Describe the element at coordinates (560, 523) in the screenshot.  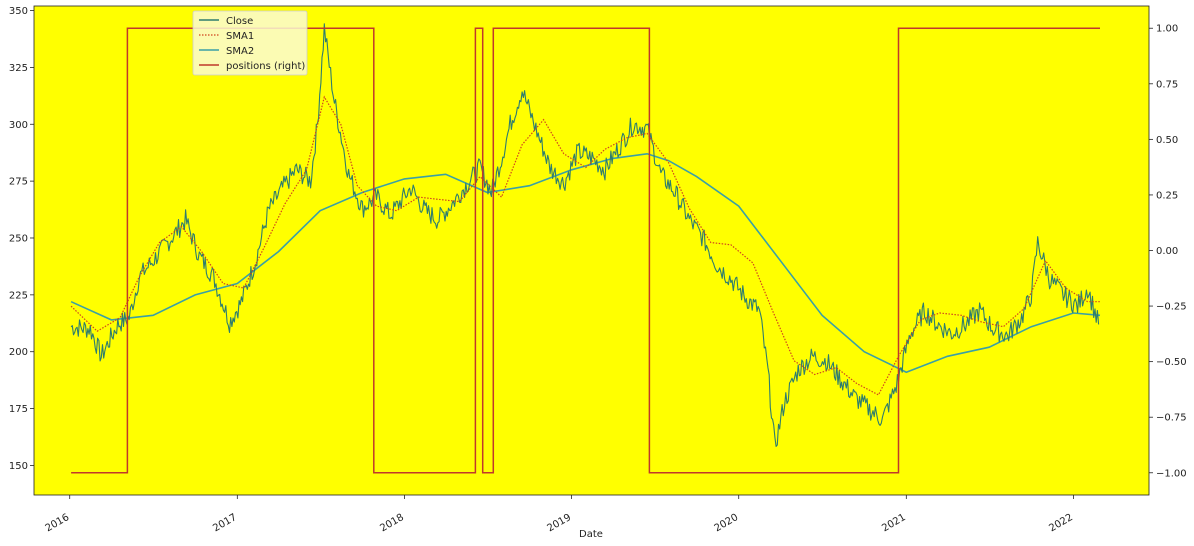
I see `x-tick-label: 2019` at that location.